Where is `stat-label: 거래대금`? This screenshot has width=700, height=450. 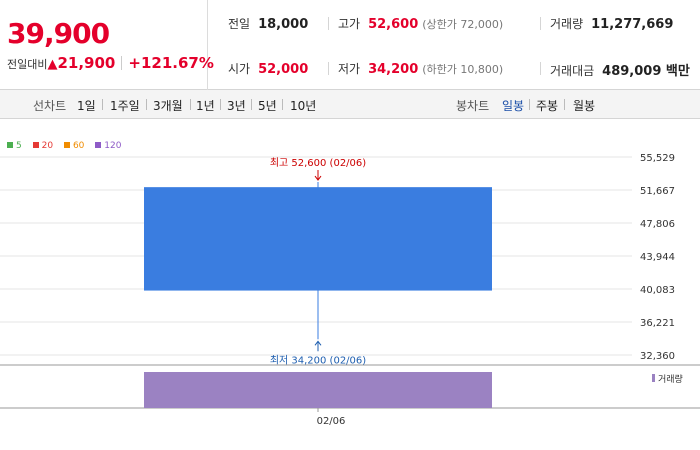
stat-label: 거래대금 is located at coordinates (572, 71).